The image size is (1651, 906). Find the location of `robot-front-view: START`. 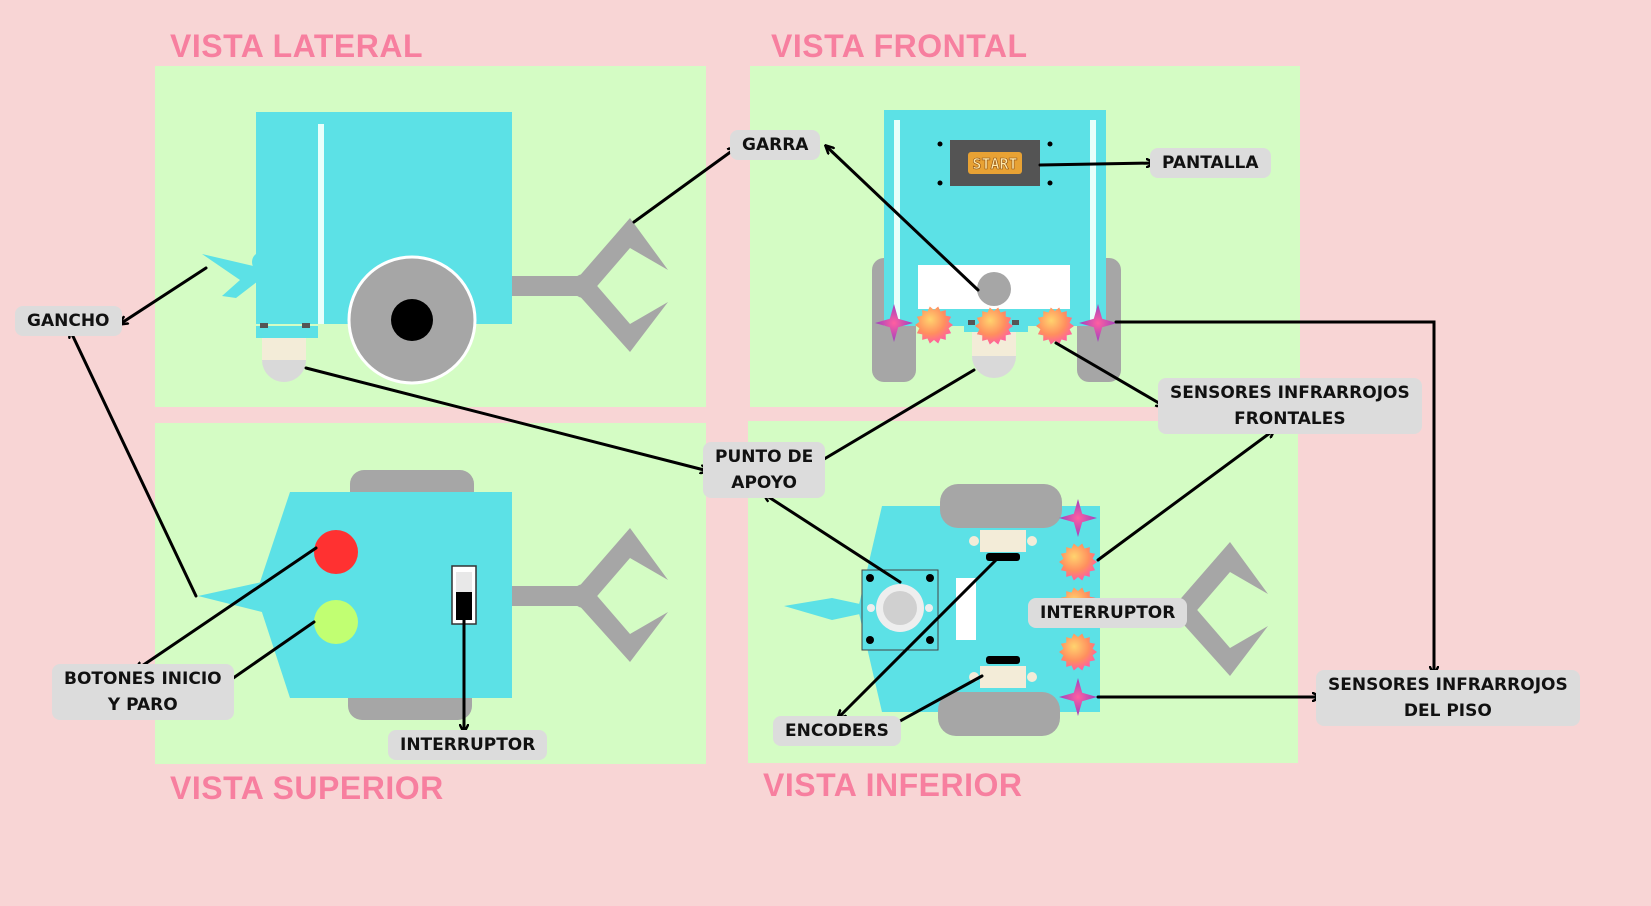

robot-front-view: START is located at coordinates (996, 246).